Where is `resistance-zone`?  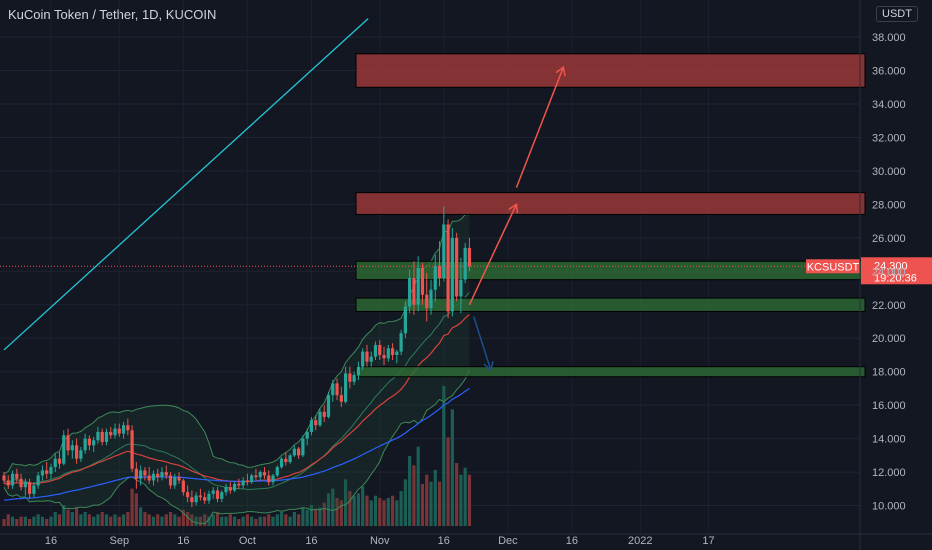 resistance-zone is located at coordinates (610, 70).